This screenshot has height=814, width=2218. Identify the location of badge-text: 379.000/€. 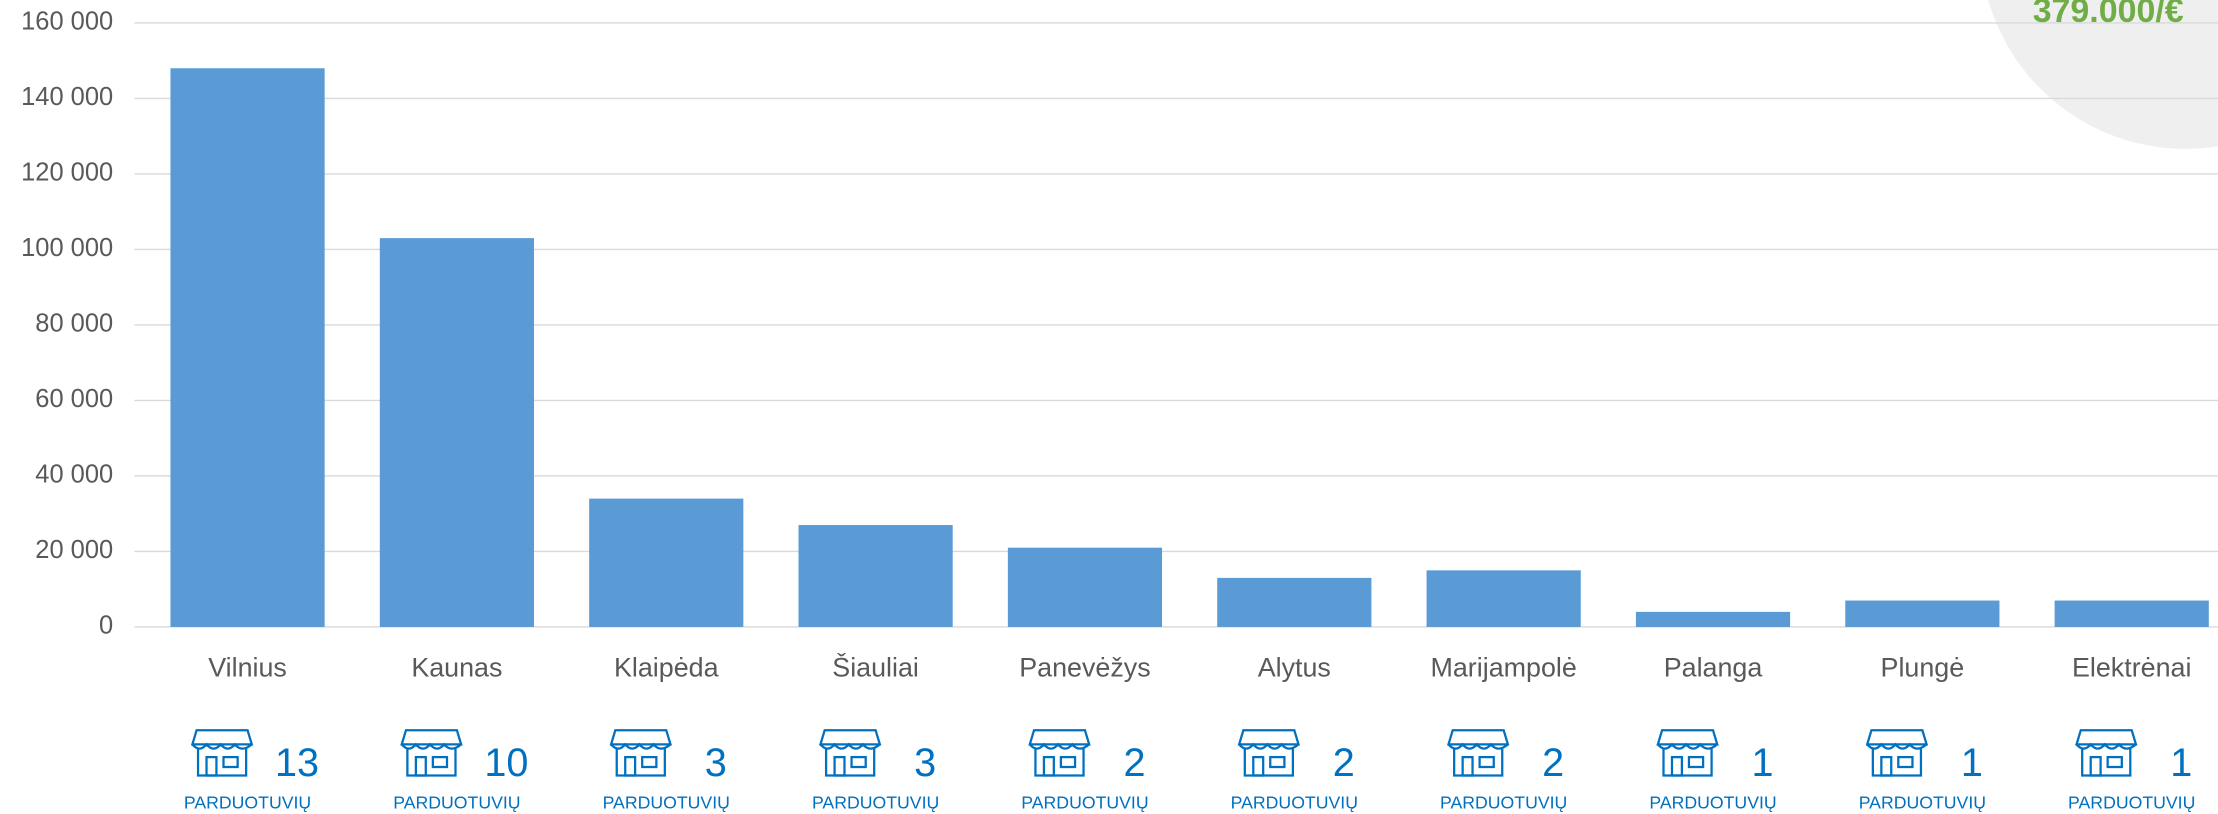
(2108, 15).